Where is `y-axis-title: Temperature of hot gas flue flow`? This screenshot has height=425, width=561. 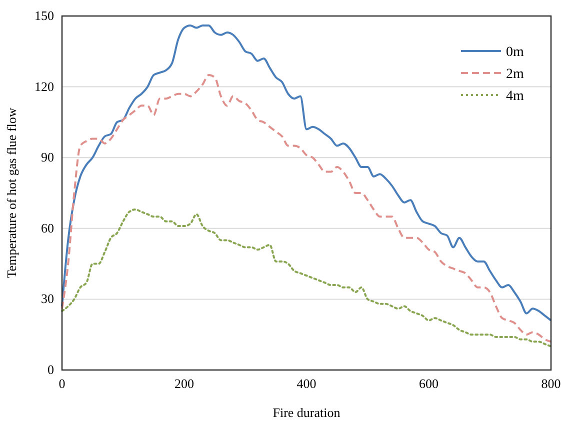
y-axis-title: Temperature of hot gas flue flow is located at coordinates (11, 192).